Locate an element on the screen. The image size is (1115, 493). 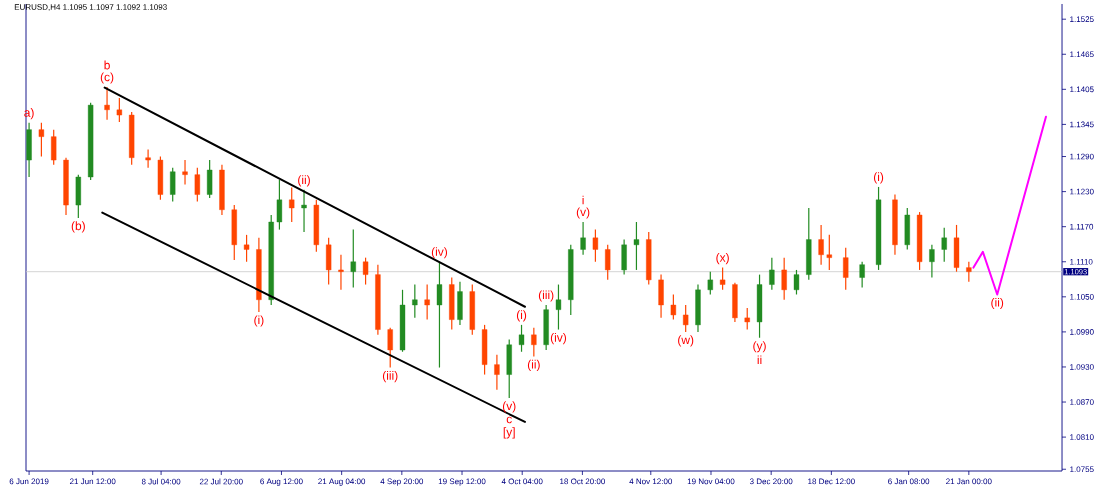
annotation: (c) is located at coordinates (107, 78).